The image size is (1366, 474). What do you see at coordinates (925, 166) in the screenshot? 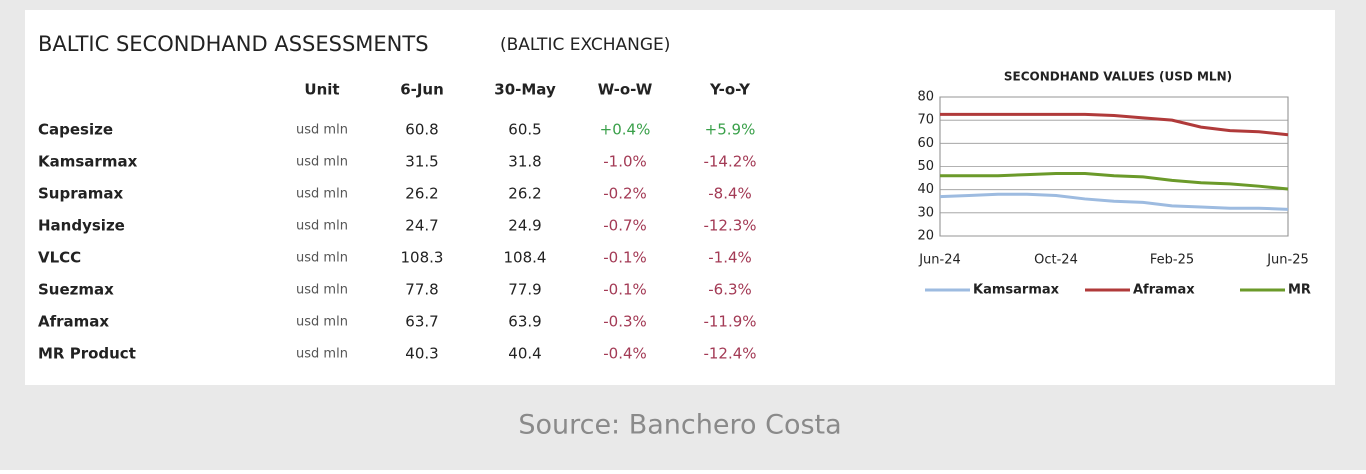
I see `y-tick-label: 50` at bounding box center [925, 166].